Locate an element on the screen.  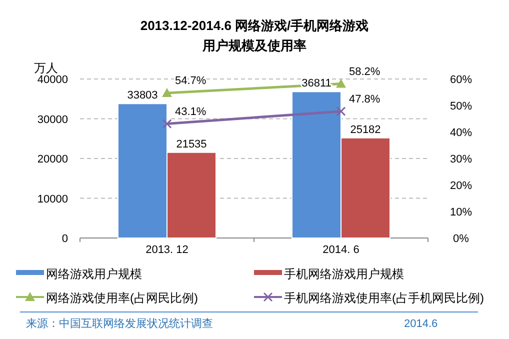
text: 2014.6 is located at coordinates (421, 324).